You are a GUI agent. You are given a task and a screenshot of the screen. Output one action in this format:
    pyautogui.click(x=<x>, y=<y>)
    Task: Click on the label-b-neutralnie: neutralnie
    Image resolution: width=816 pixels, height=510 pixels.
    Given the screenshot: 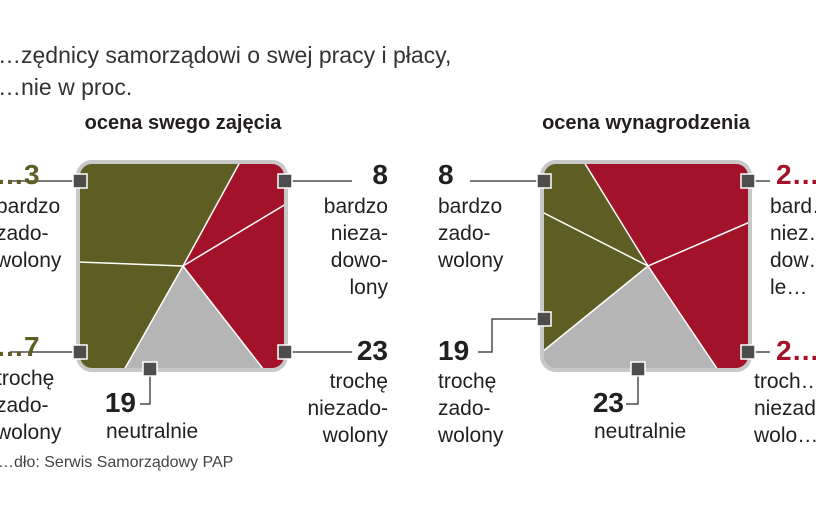 What is the action you would take?
    pyautogui.click(x=640, y=431)
    